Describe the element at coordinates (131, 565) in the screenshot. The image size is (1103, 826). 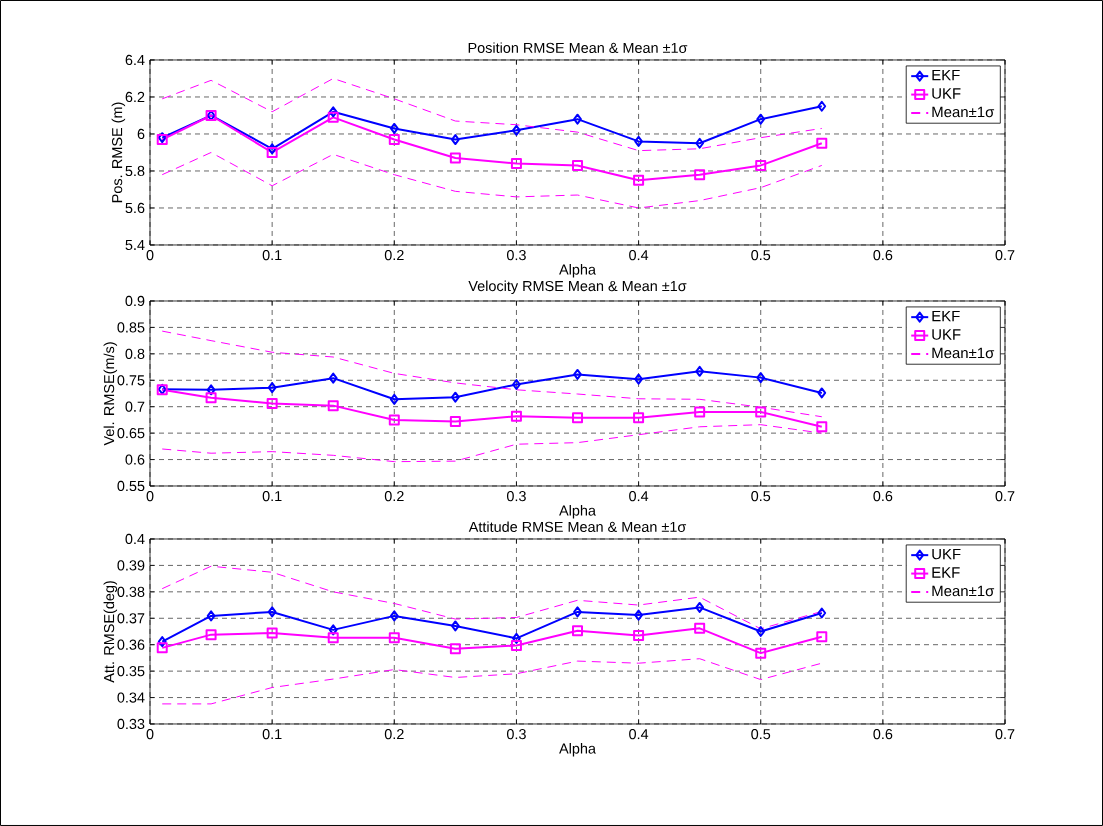
I see `y-tick-label: 0.39` at that location.